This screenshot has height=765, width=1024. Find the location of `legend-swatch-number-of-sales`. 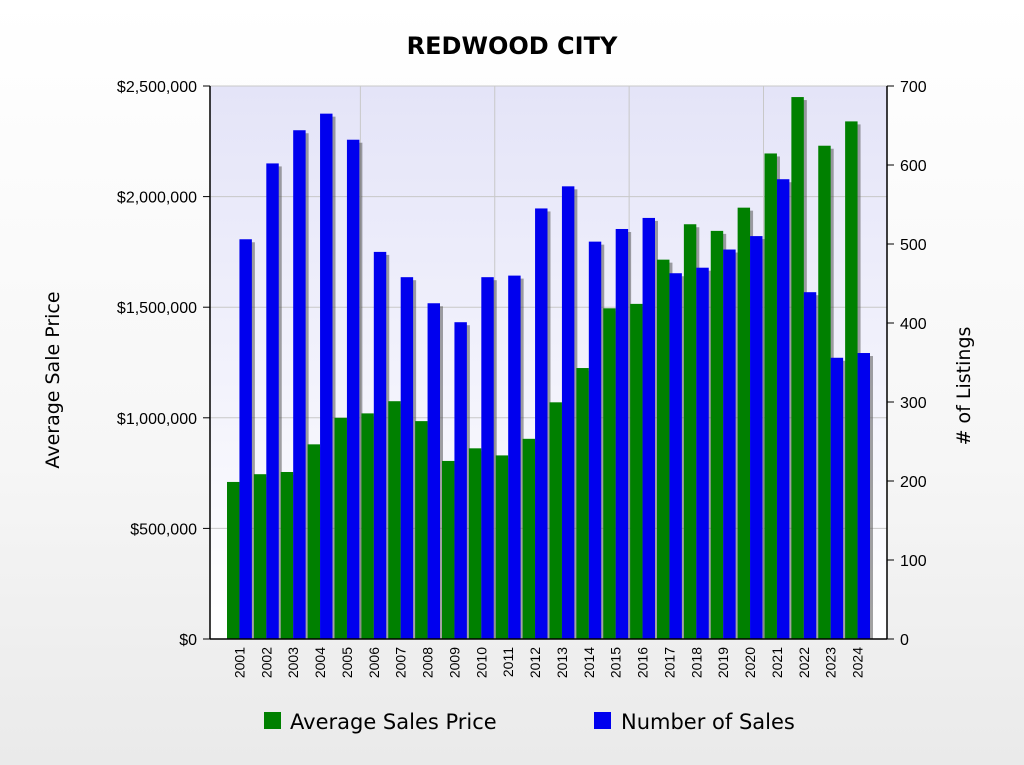

legend-swatch-number-of-sales is located at coordinates (602, 720).